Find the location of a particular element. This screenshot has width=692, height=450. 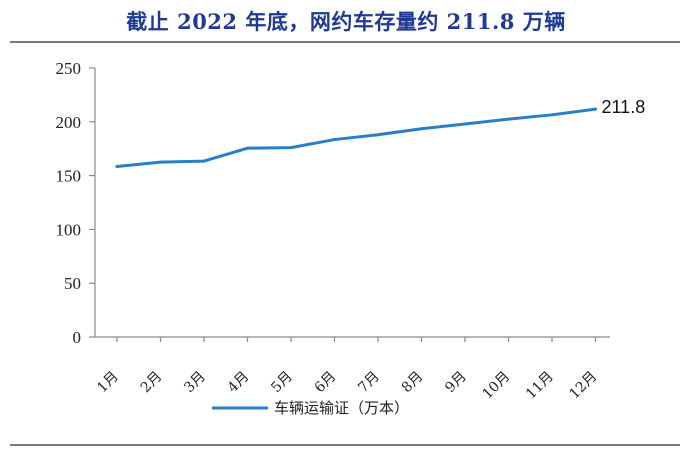

legend: 车辆运输证（万本） is located at coordinates (310, 408).